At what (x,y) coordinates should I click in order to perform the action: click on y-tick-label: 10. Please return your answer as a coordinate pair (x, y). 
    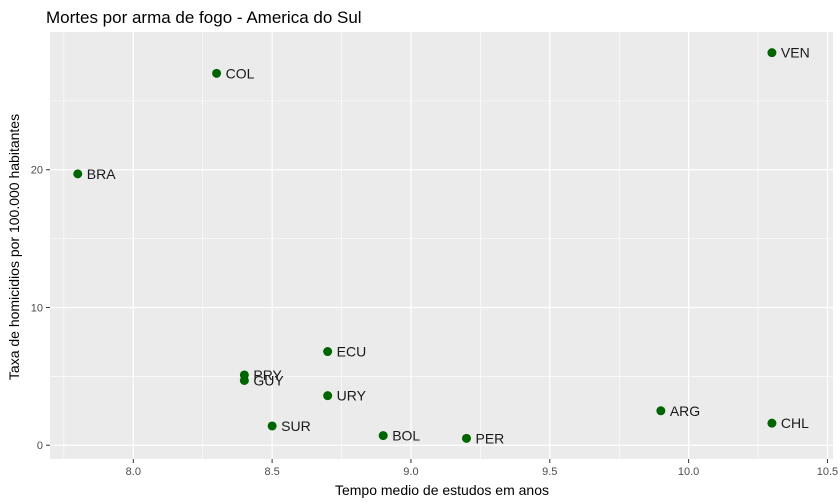
    Looking at the image, I should click on (37, 308).